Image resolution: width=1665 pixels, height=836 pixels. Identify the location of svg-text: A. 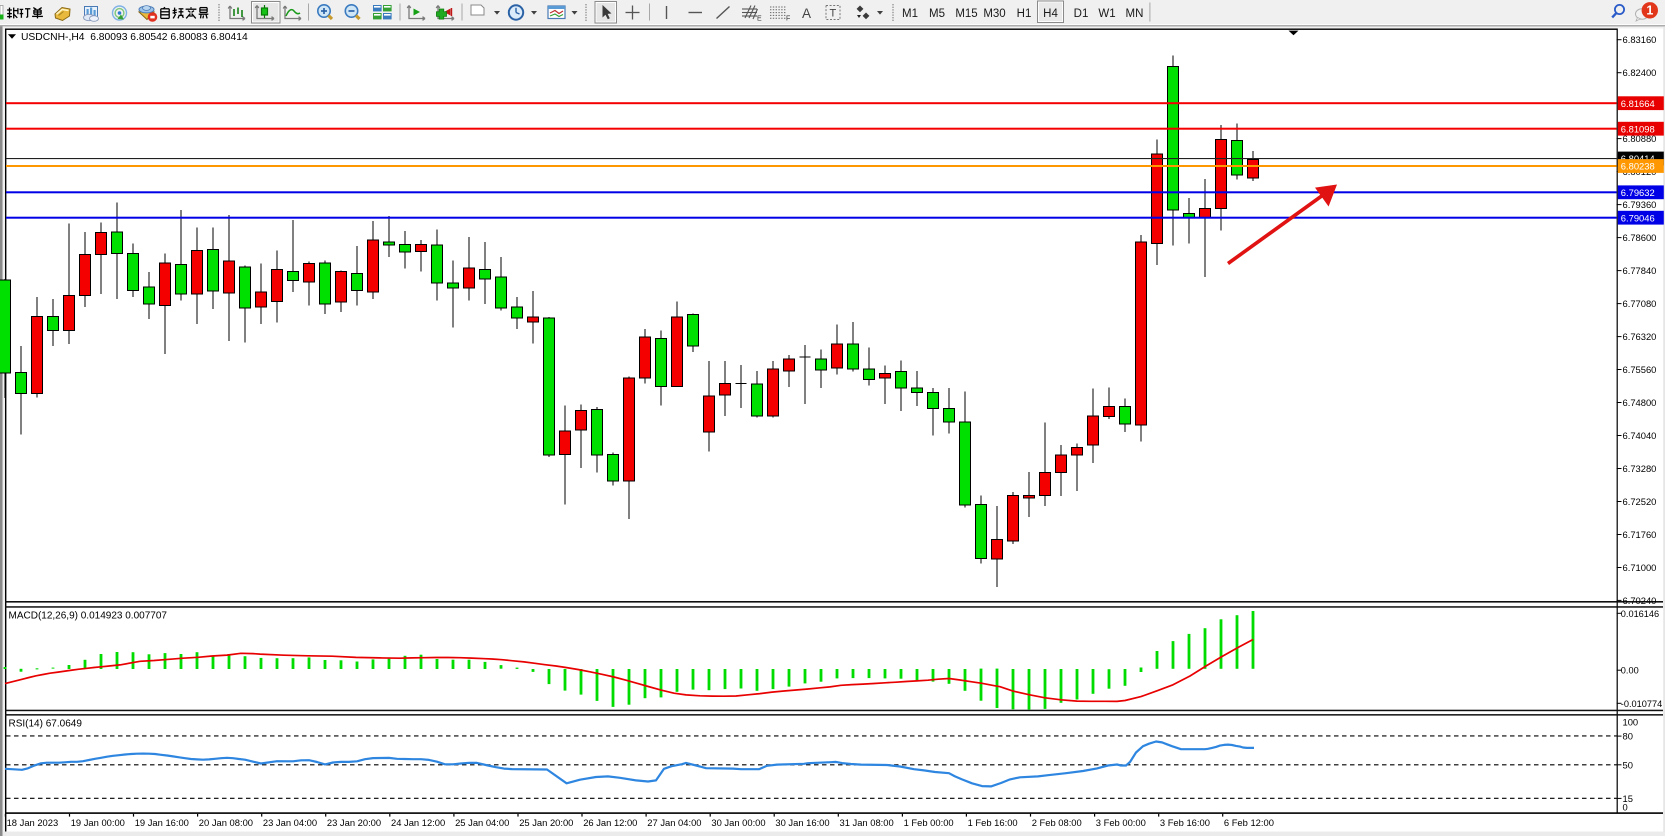
(806, 13).